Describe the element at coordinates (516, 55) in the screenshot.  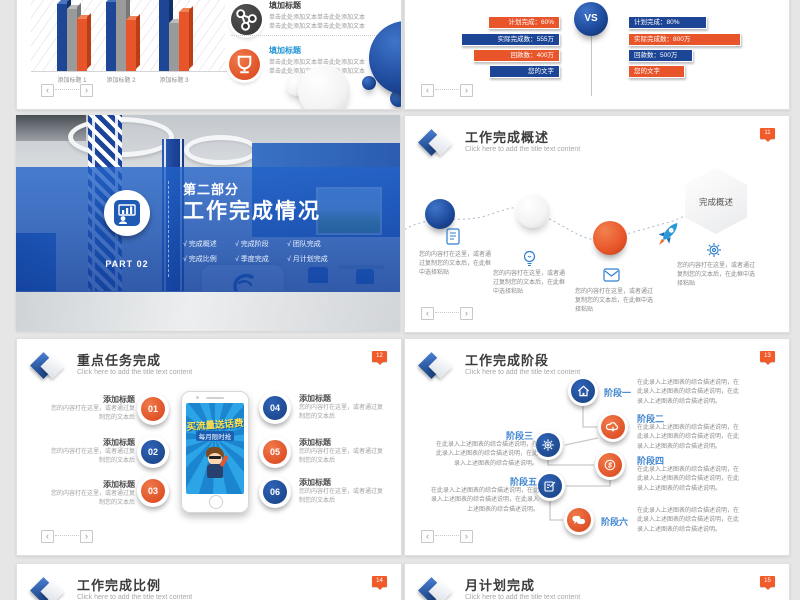
I see `vs-bar-left-3: 回款数：400万` at that location.